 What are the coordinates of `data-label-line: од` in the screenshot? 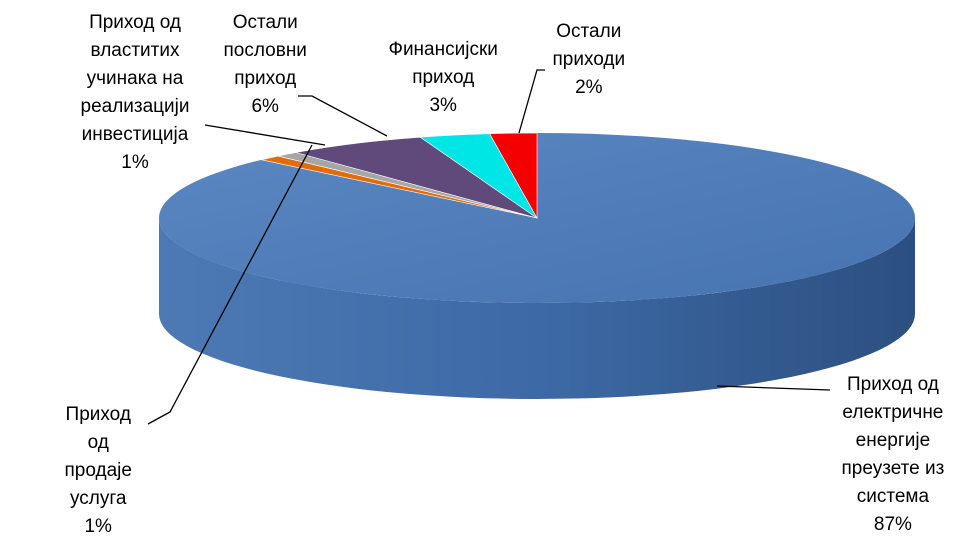 It's located at (98, 442).